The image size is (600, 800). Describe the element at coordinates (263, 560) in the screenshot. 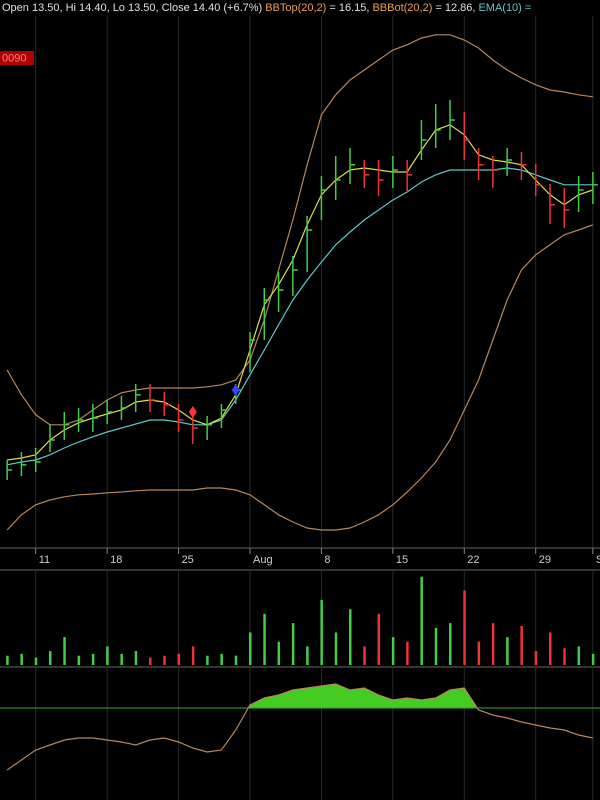

I see `x-tick-label: Aug` at that location.